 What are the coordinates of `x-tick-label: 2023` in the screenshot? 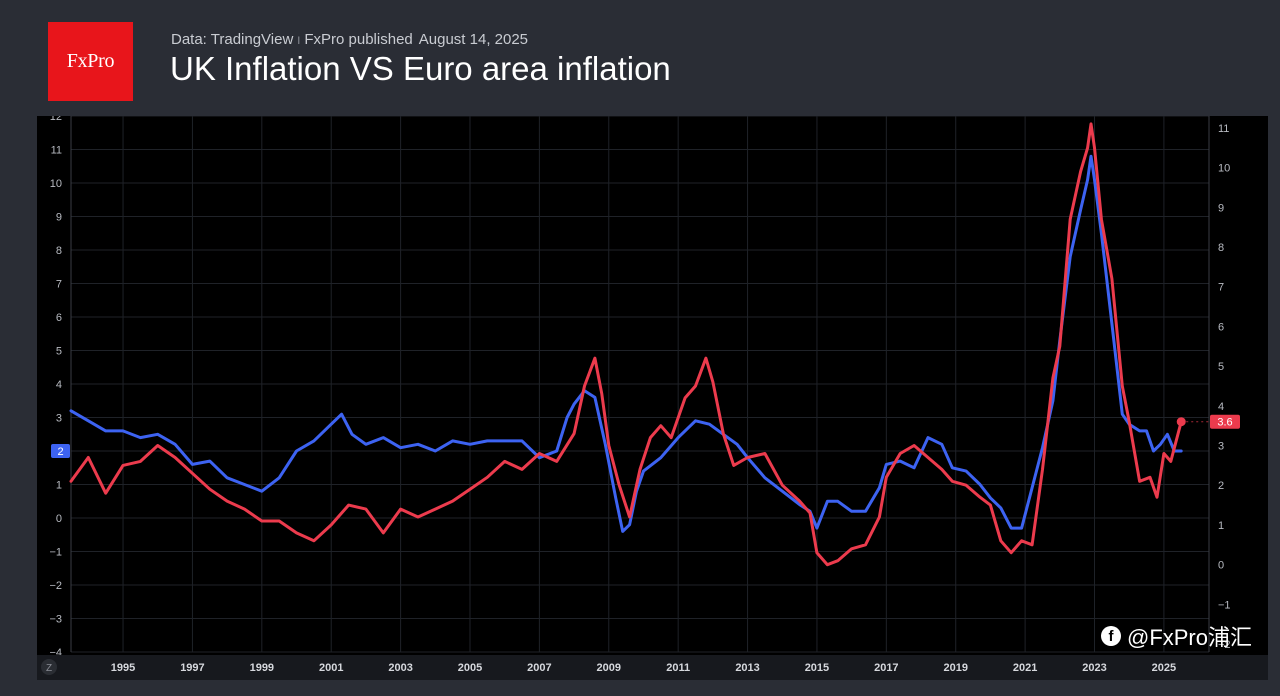 It's located at (1094, 668).